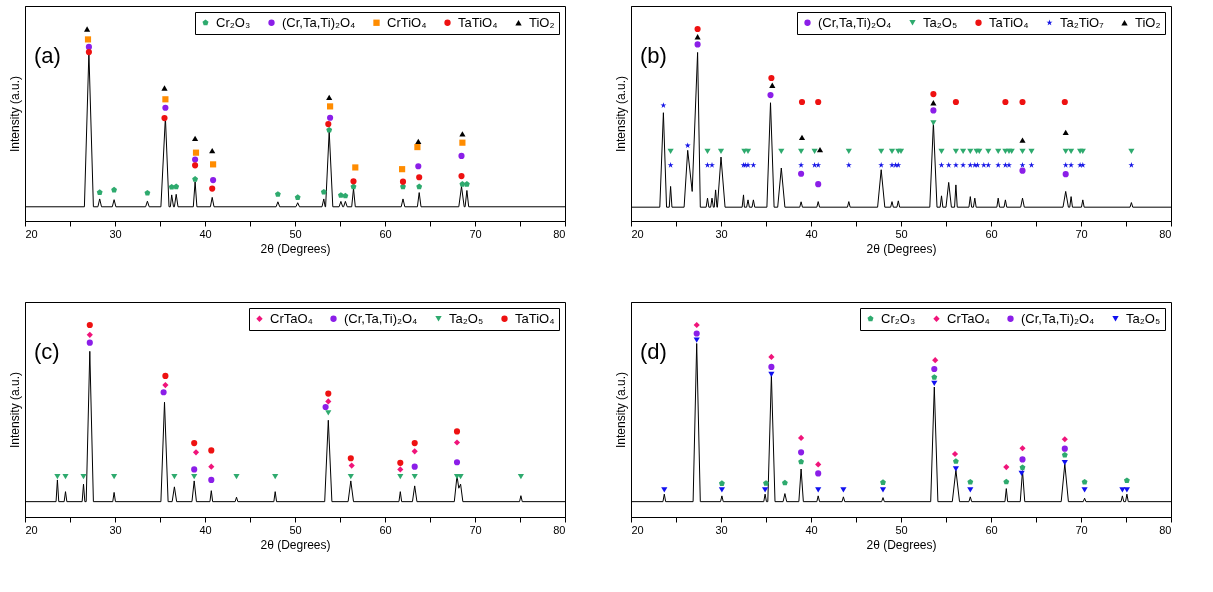  Describe the element at coordinates (1082, 22) in the screenshot. I see `legend-label: Ta₂TiO₇` at that location.